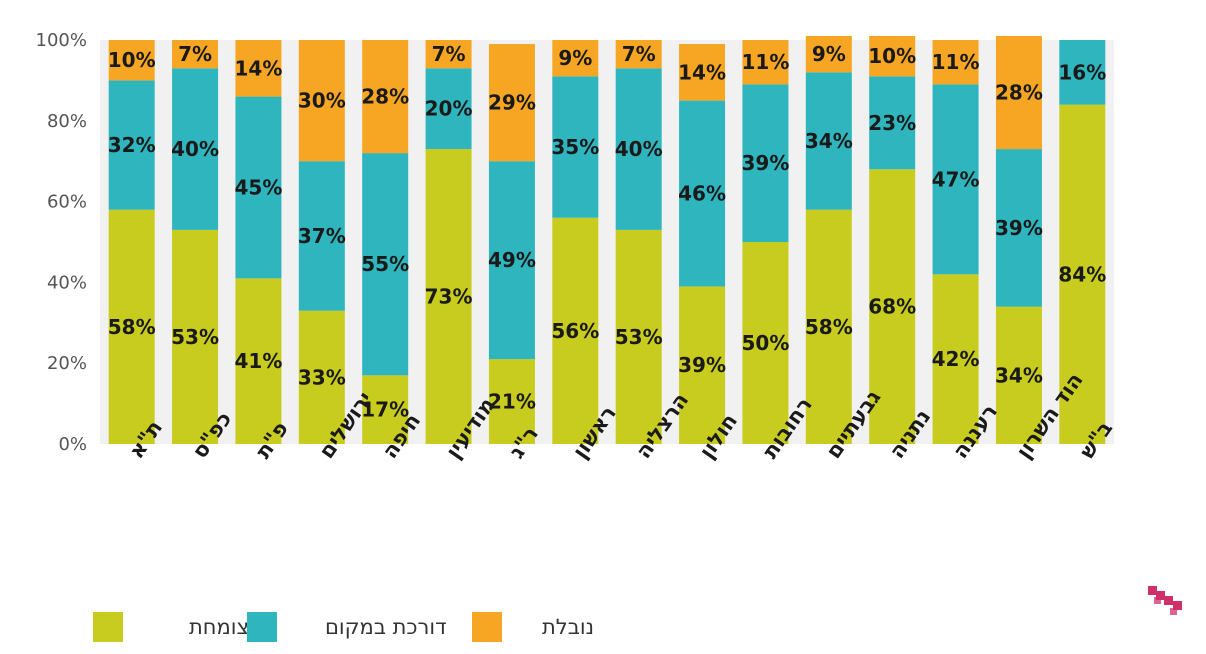 Image resolution: width=1206 pixels, height=654 pixels. I want to click on data-label: 56%, so click(575, 331).